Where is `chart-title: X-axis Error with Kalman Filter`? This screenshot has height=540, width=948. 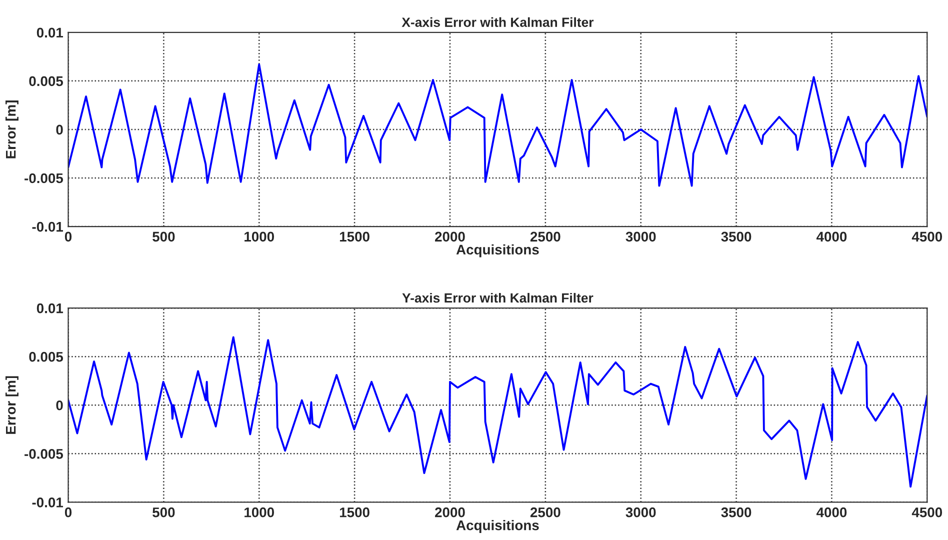
chart-title: X-axis Error with Kalman Filter is located at coordinates (498, 22).